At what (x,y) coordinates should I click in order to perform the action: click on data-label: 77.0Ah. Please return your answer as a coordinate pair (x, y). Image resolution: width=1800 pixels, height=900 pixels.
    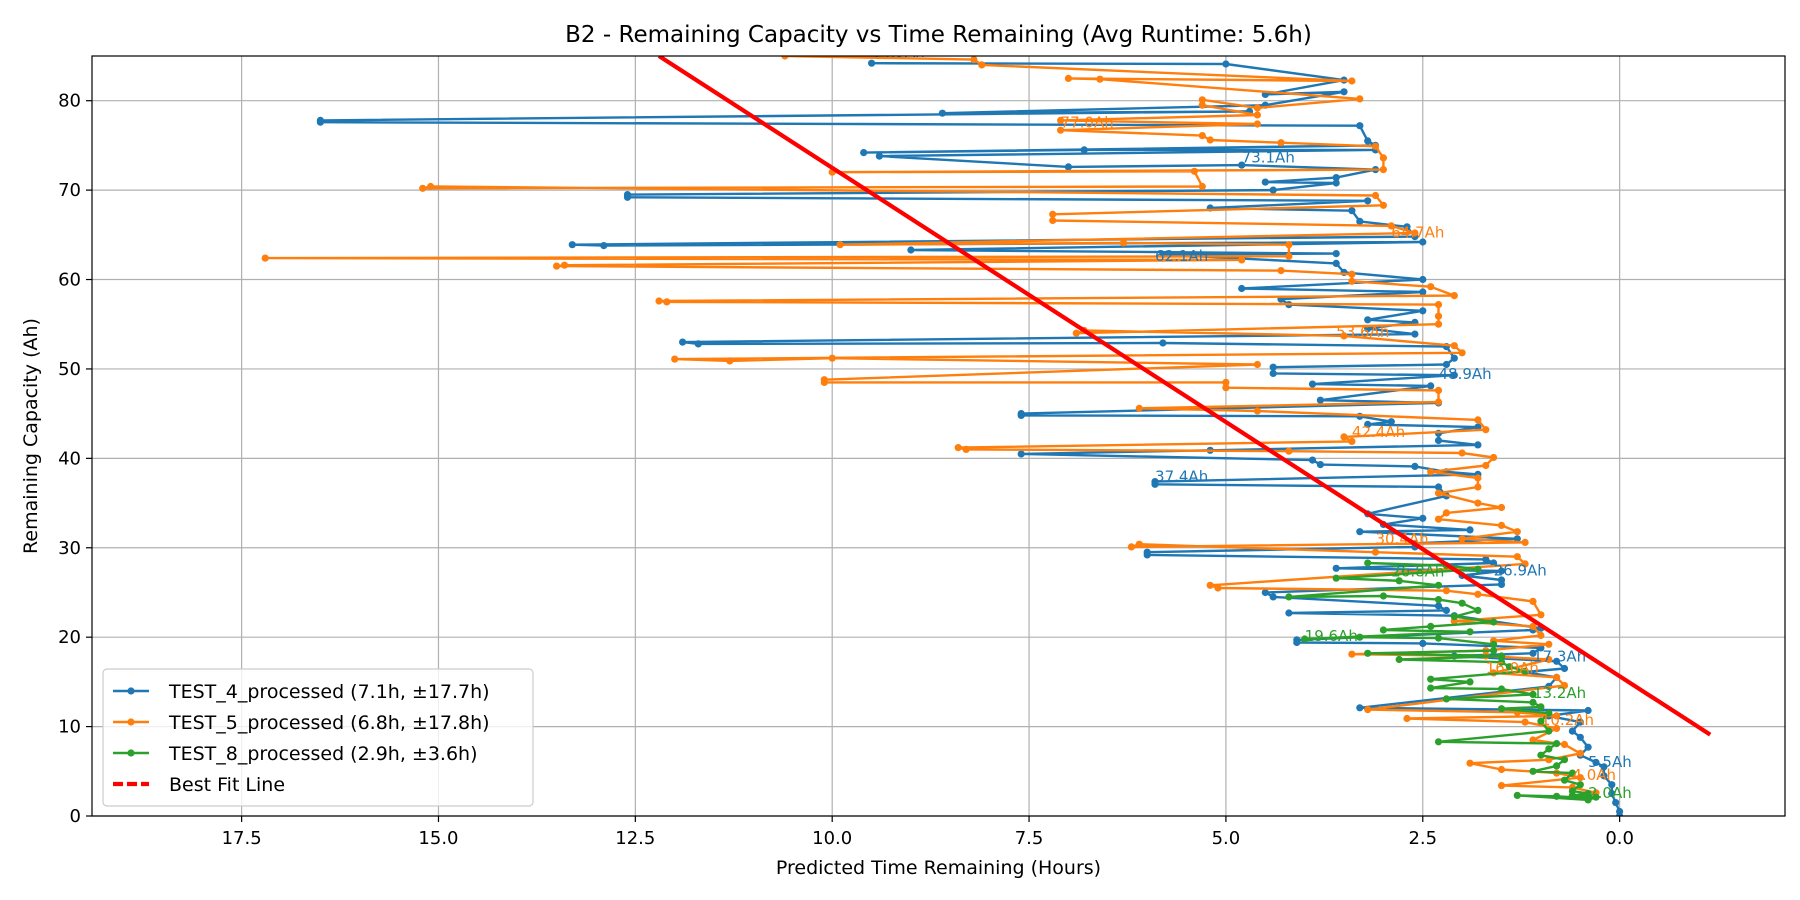
    Looking at the image, I should click on (1087, 123).